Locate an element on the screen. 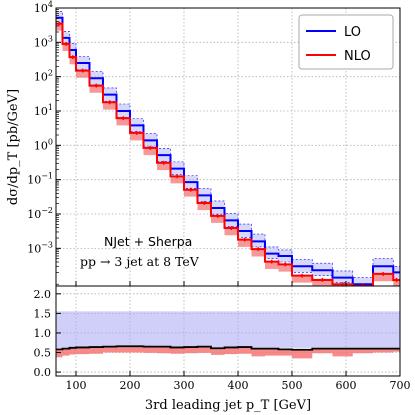 The image size is (415, 415). y-tick-label: 10⁴ is located at coordinates (43, 7).